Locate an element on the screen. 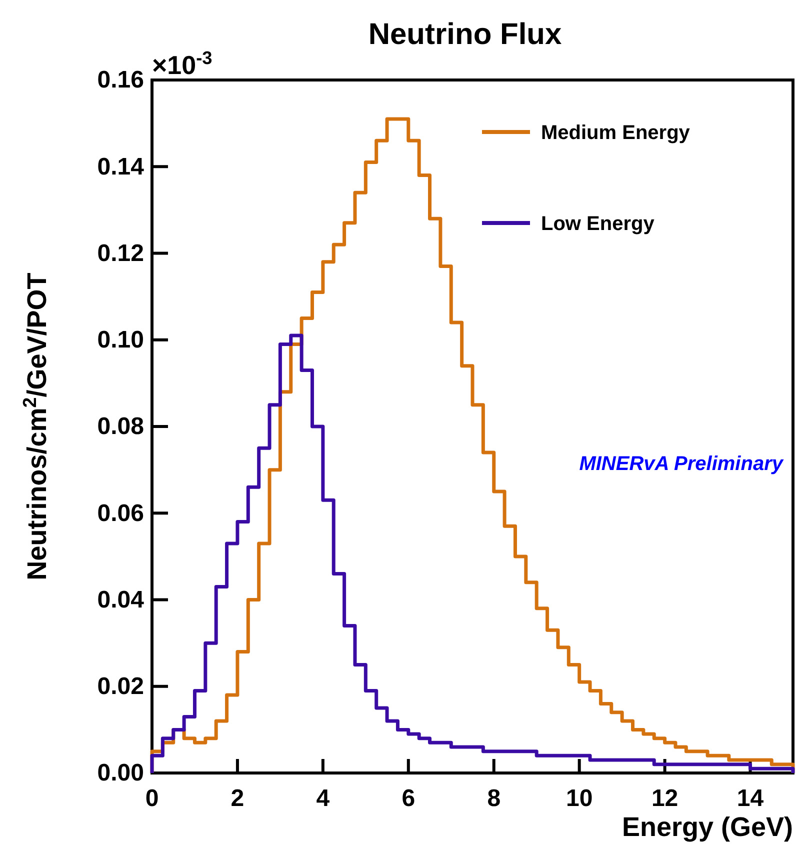 The image size is (796, 844). x-tick-label: 0 is located at coordinates (152, 798).